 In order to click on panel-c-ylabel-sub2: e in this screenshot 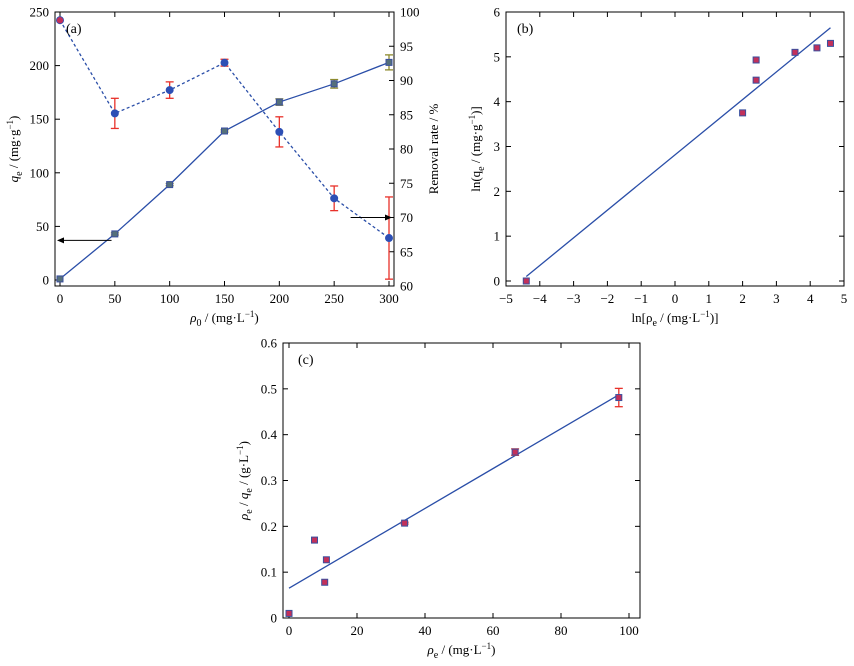, I will do `click(249, 490)`.